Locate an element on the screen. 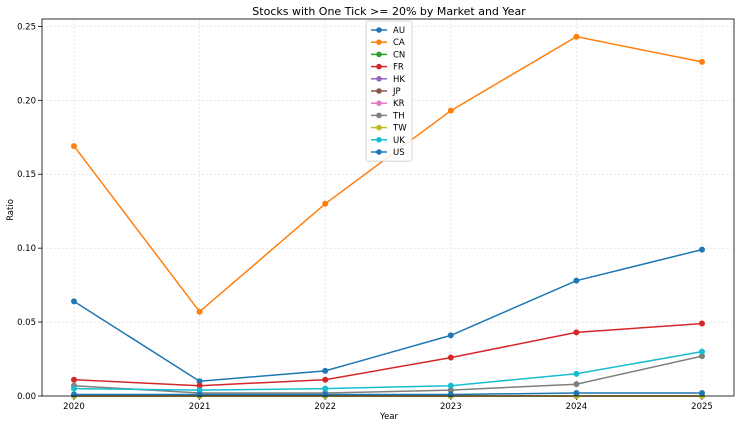  x-tick-label: 2022 is located at coordinates (325, 407).